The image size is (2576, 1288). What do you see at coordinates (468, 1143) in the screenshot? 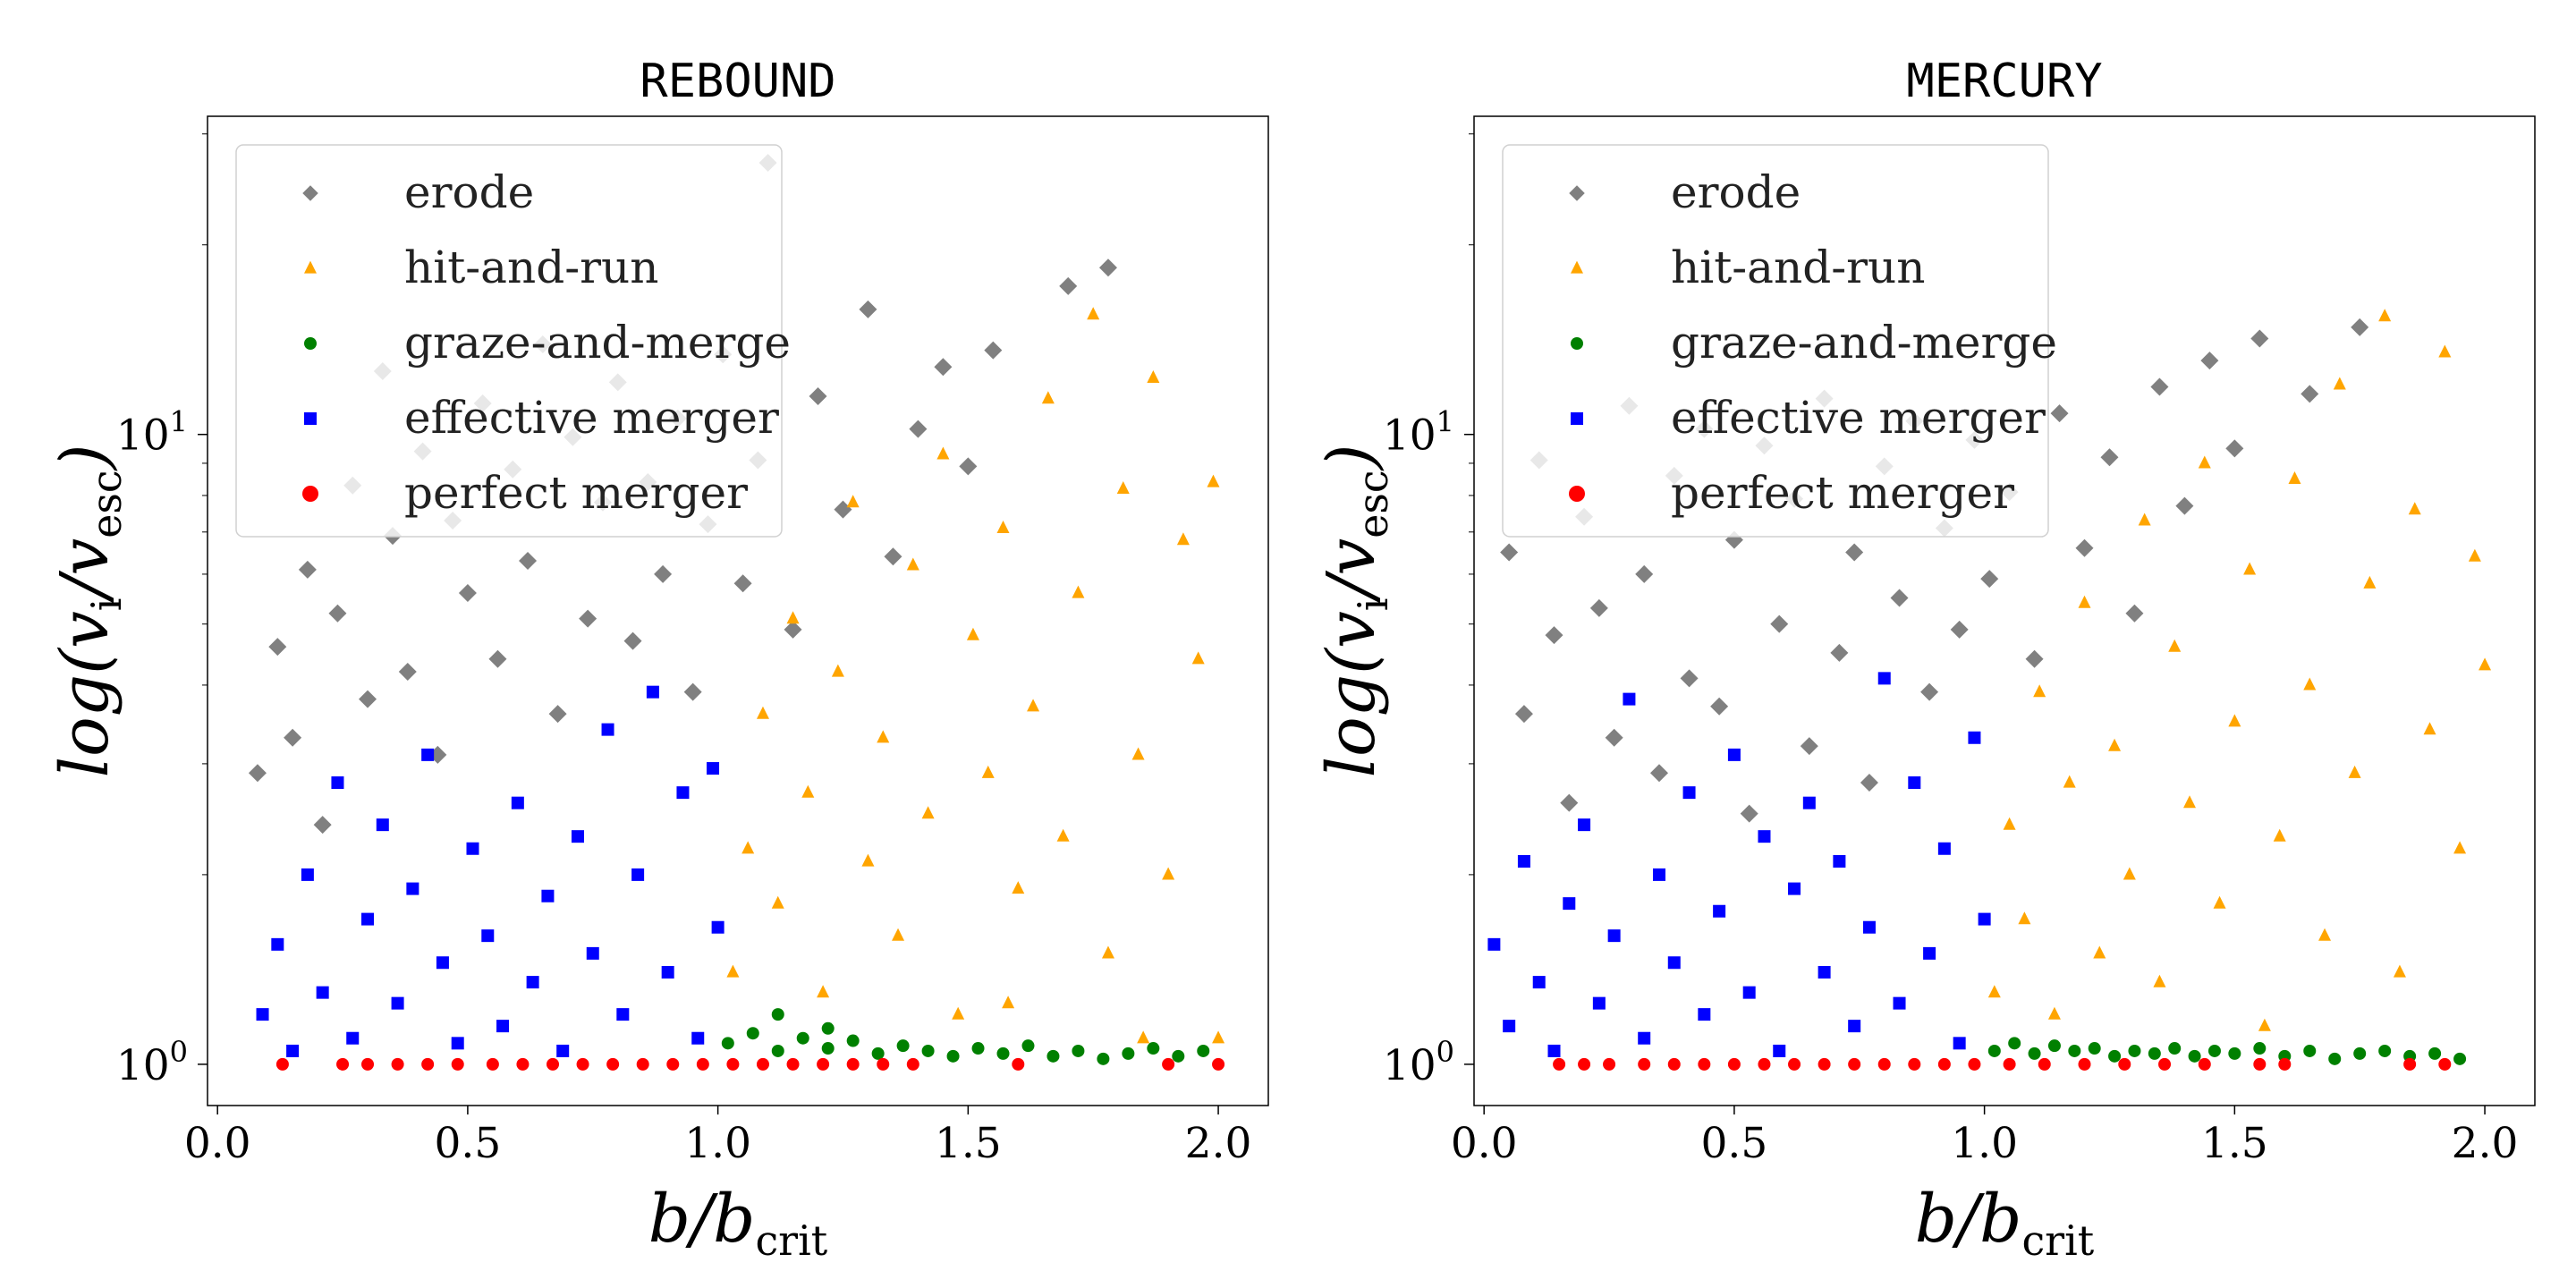
I see `x-tick-label: 0.5` at bounding box center [468, 1143].